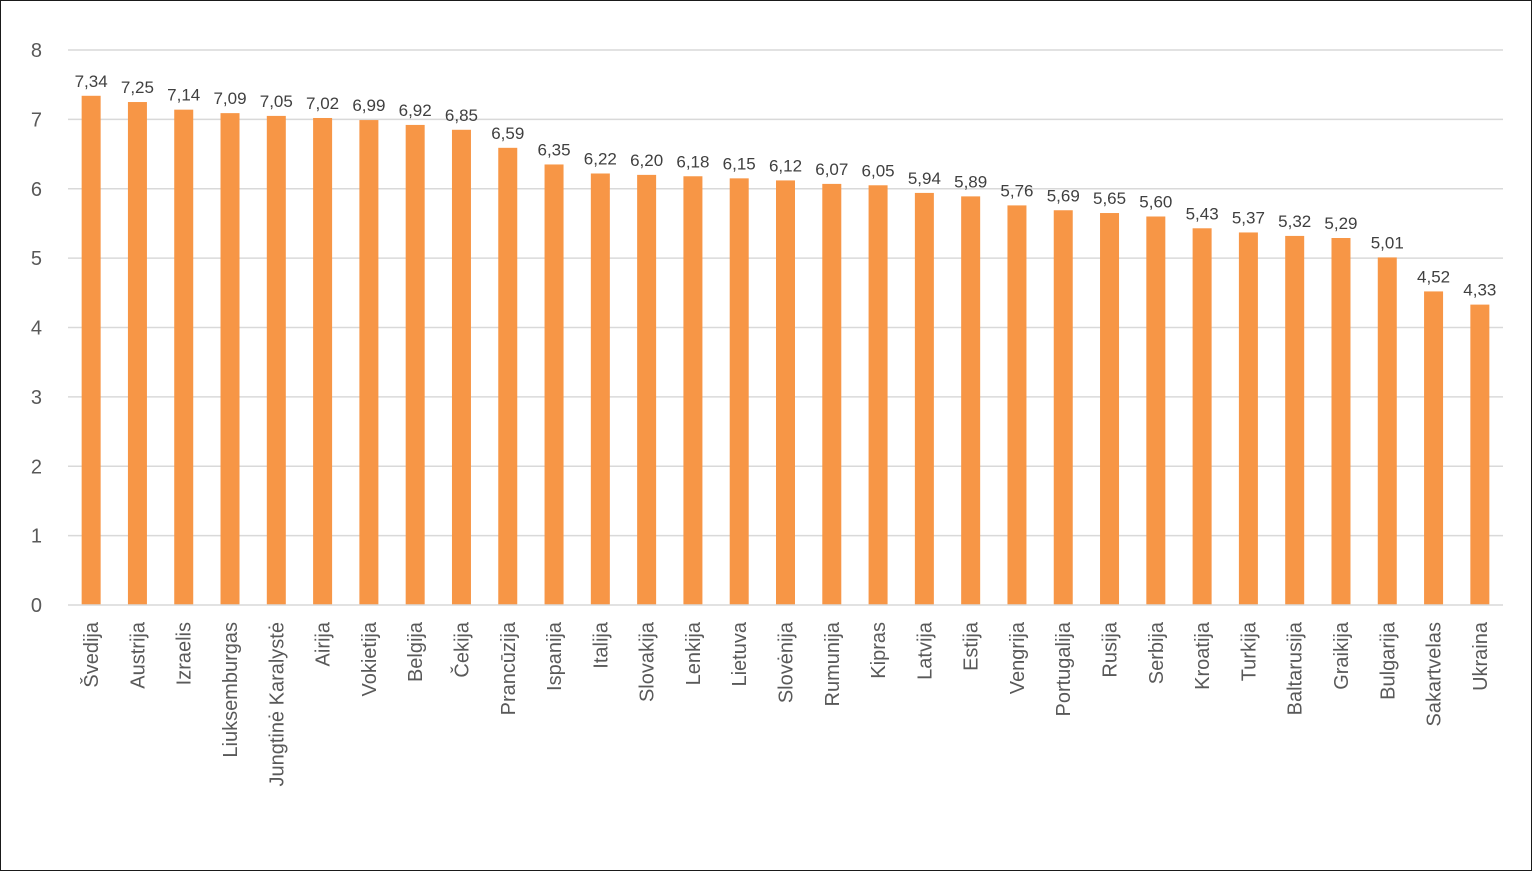 The height and width of the screenshot is (871, 1532). I want to click on x-tick-label: Turkija, so click(1249, 651).